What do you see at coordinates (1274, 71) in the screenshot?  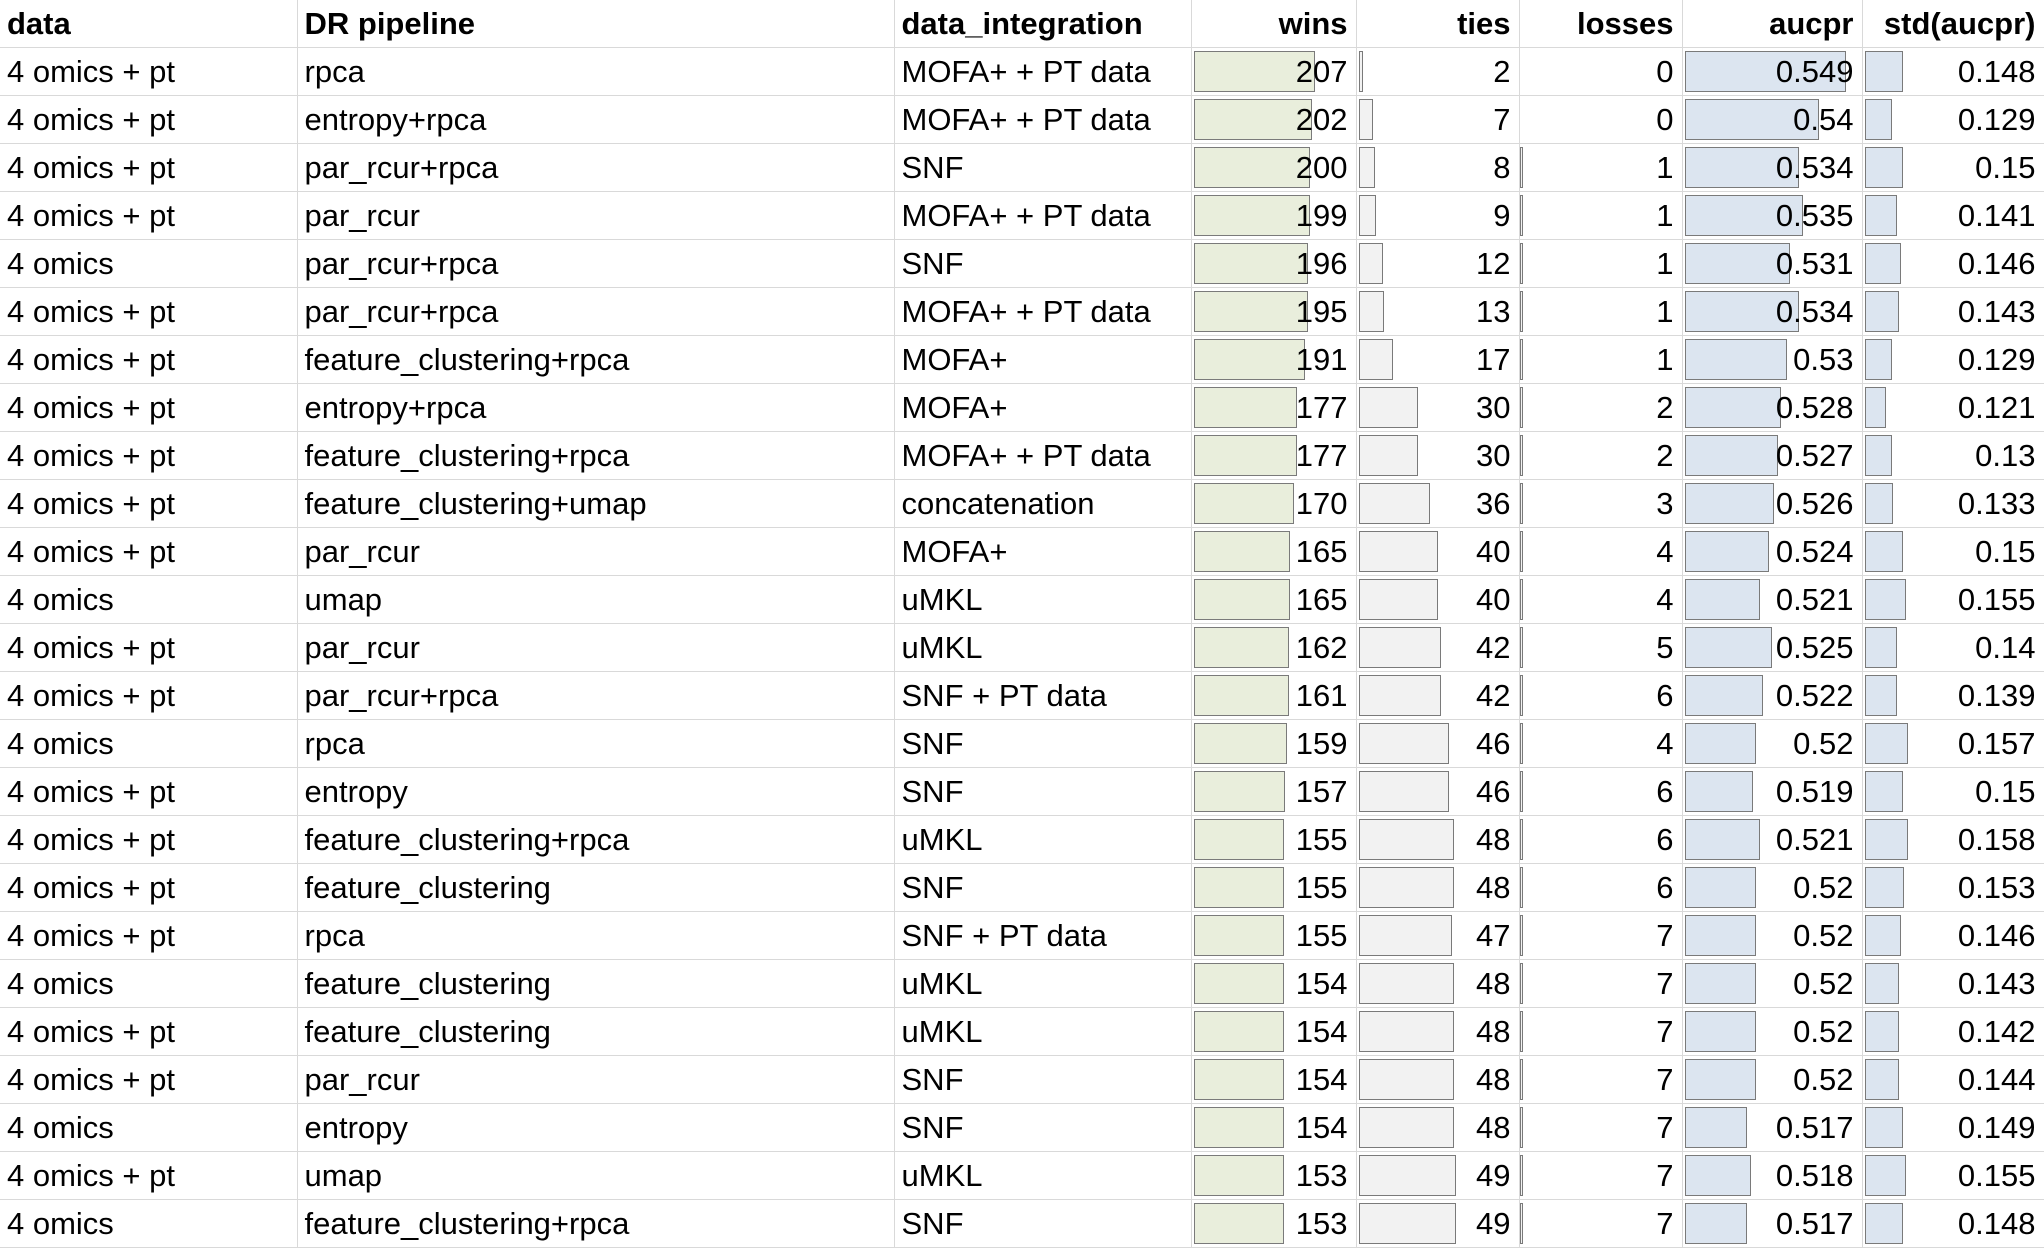 I see `cell-wins: 207` at bounding box center [1274, 71].